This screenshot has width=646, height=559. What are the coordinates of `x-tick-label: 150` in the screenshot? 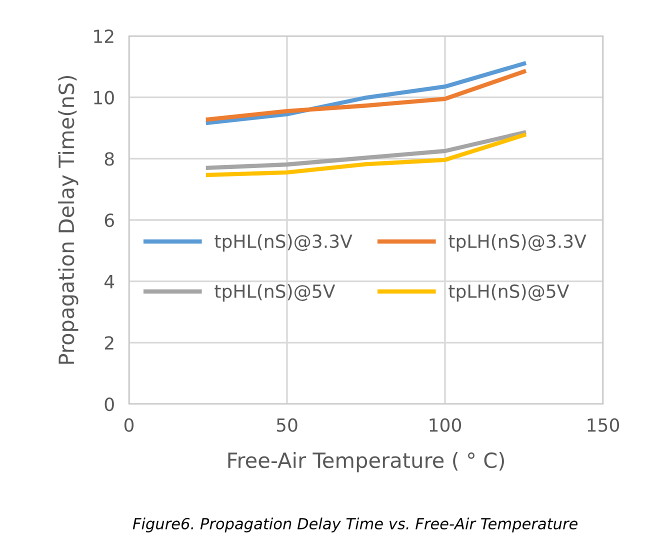 It's located at (604, 425).